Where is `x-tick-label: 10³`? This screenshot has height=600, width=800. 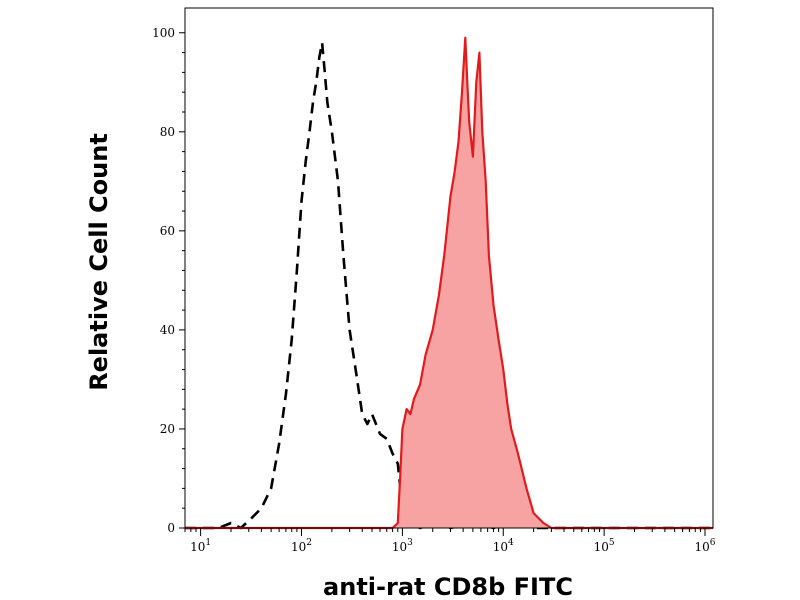 x-tick-label: 10³ is located at coordinates (402, 546).